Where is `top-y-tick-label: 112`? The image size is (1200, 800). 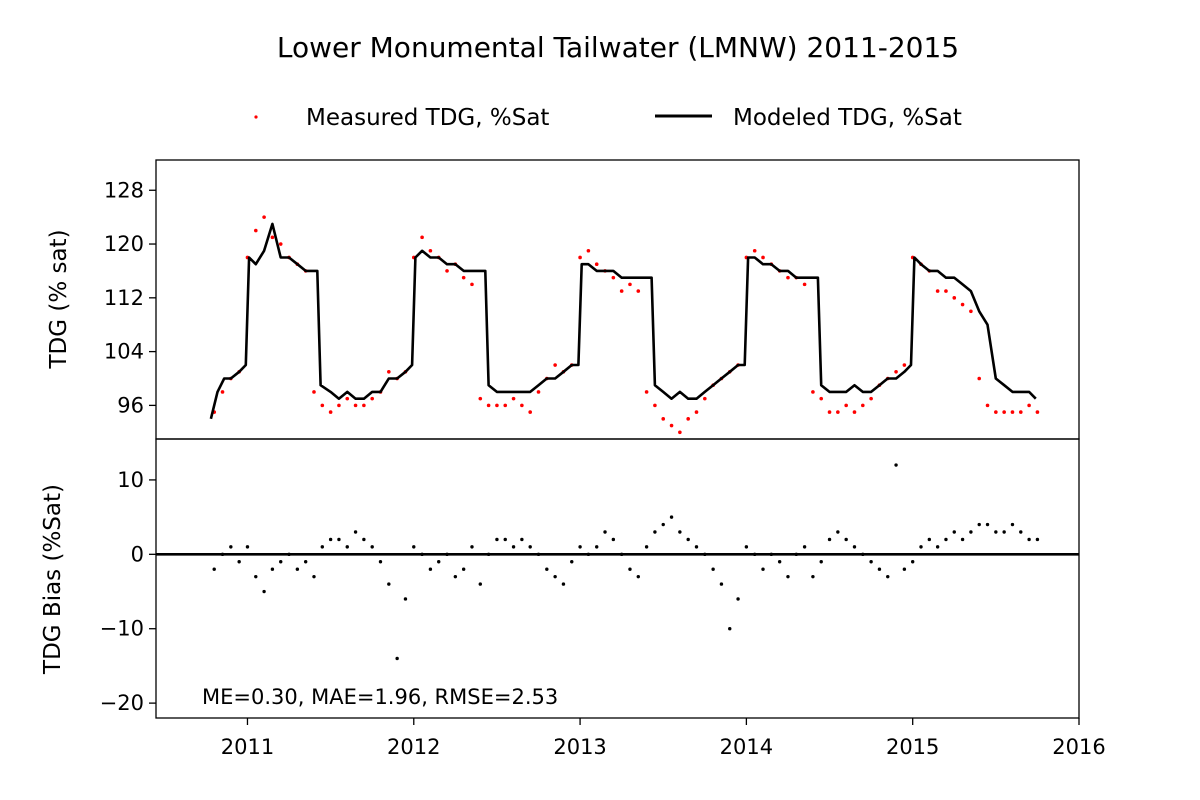
top-y-tick-label: 112 is located at coordinates (124, 298).